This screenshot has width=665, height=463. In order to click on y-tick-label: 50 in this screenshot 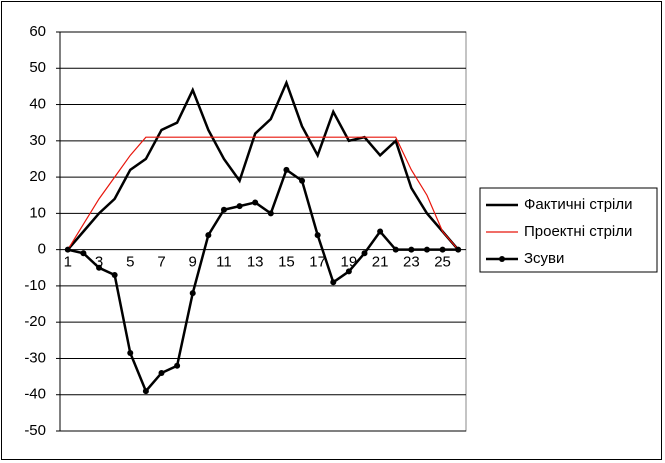, I will do `click(37, 67)`.